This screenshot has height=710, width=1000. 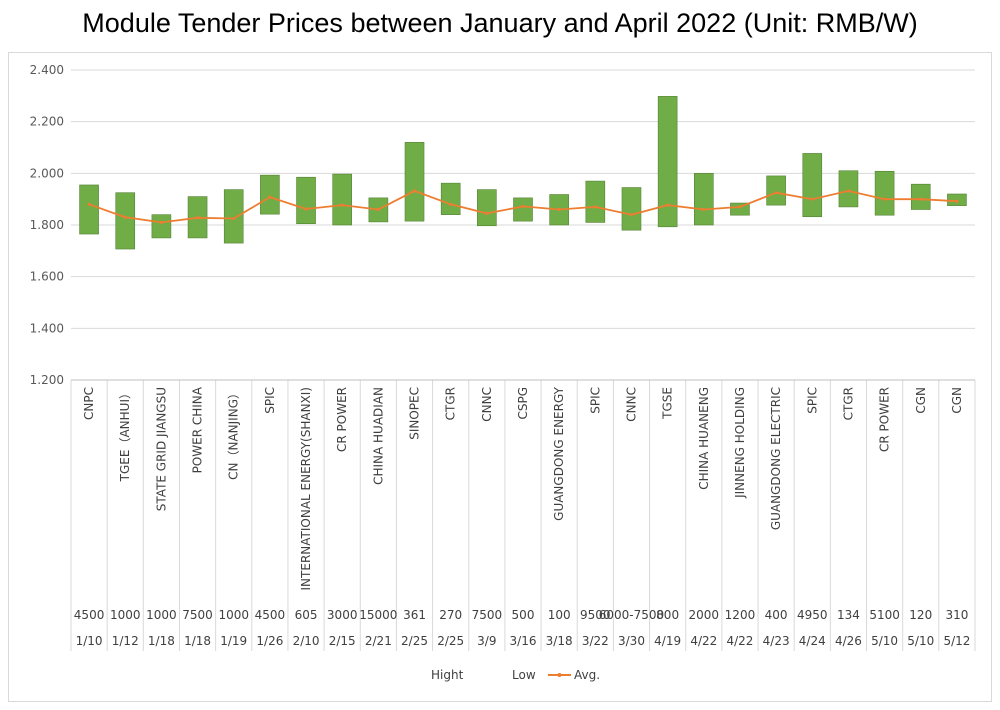 I want to click on date-label: 3/9, so click(x=486, y=641).